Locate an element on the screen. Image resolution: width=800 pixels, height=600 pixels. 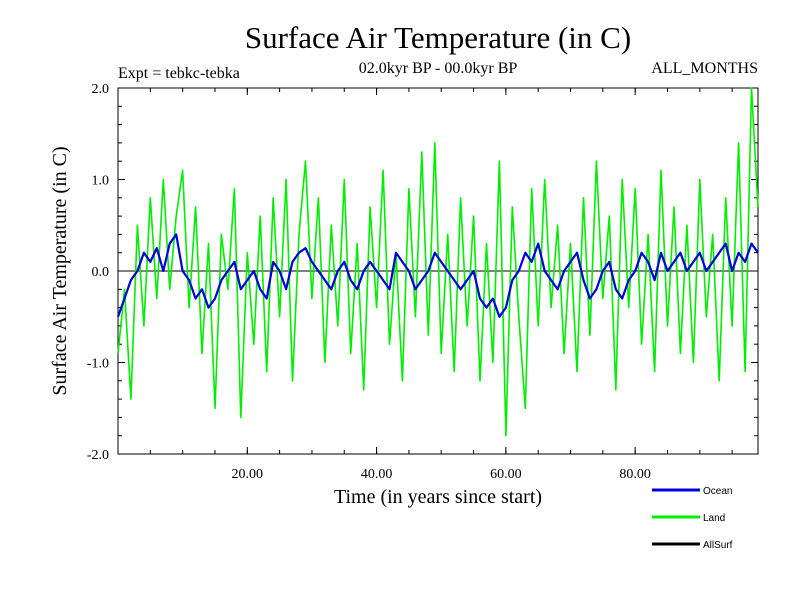
x-tick-label: 20.00 is located at coordinates (248, 474).